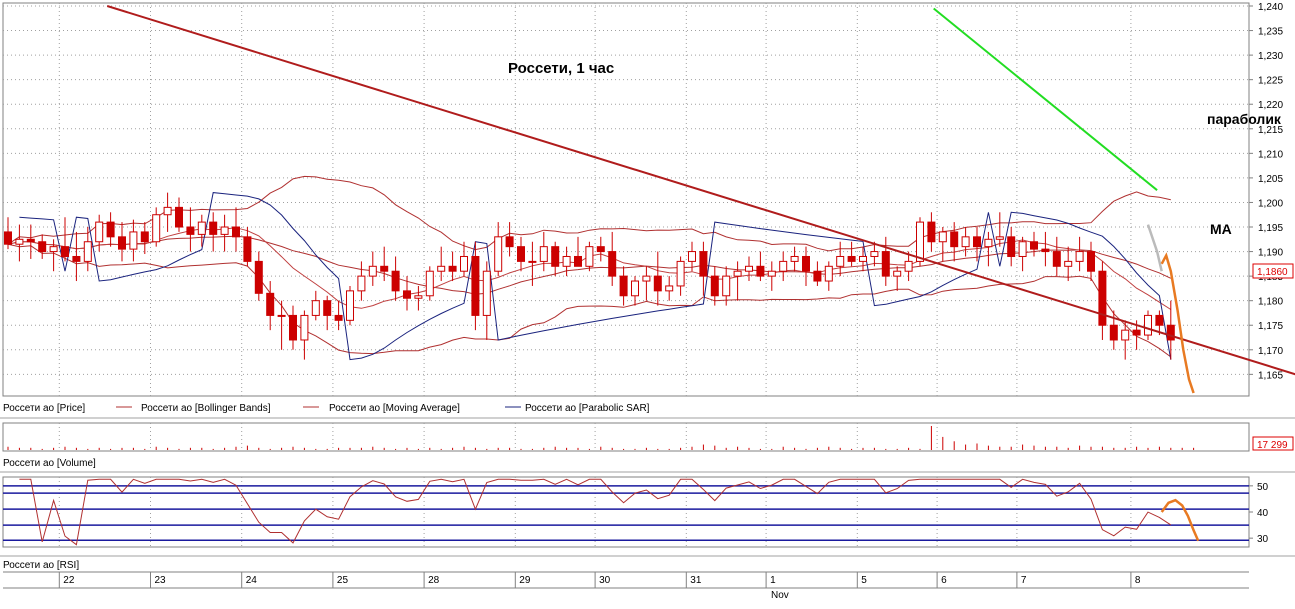  What do you see at coordinates (1273, 271) in the screenshot?
I see `last-price-box` at bounding box center [1273, 271].